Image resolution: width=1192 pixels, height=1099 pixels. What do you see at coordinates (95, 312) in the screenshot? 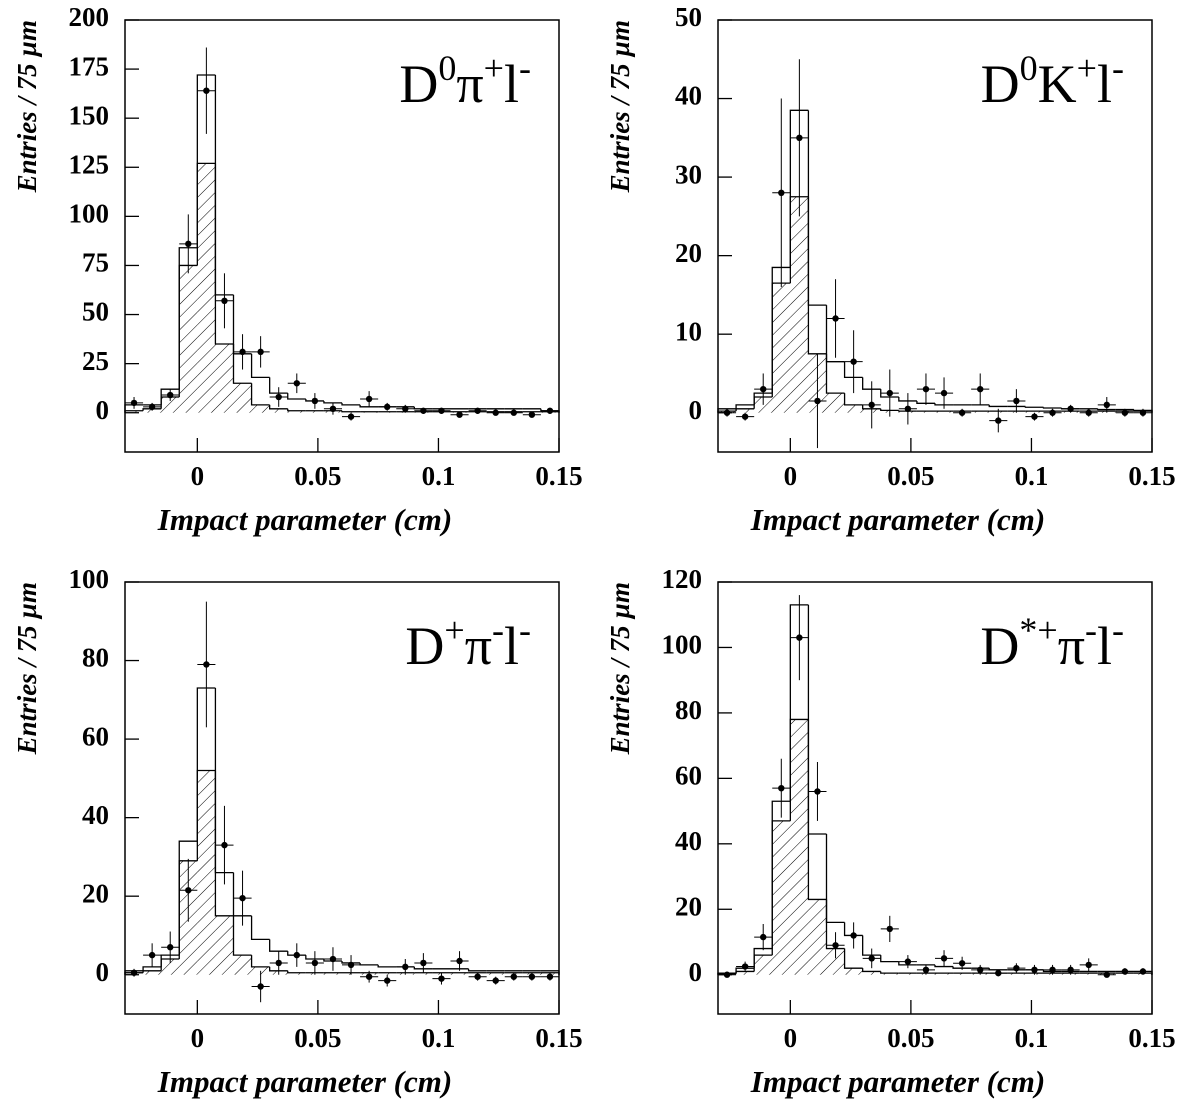
I see `y-tick-label: 50` at bounding box center [95, 312].